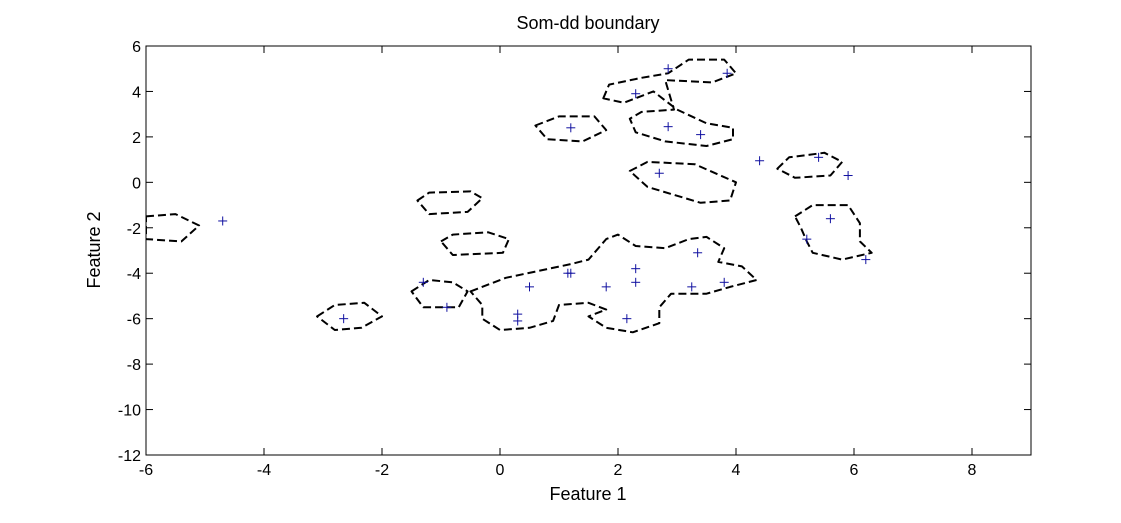  I want to click on y-tick-label: -2, so click(134, 229).